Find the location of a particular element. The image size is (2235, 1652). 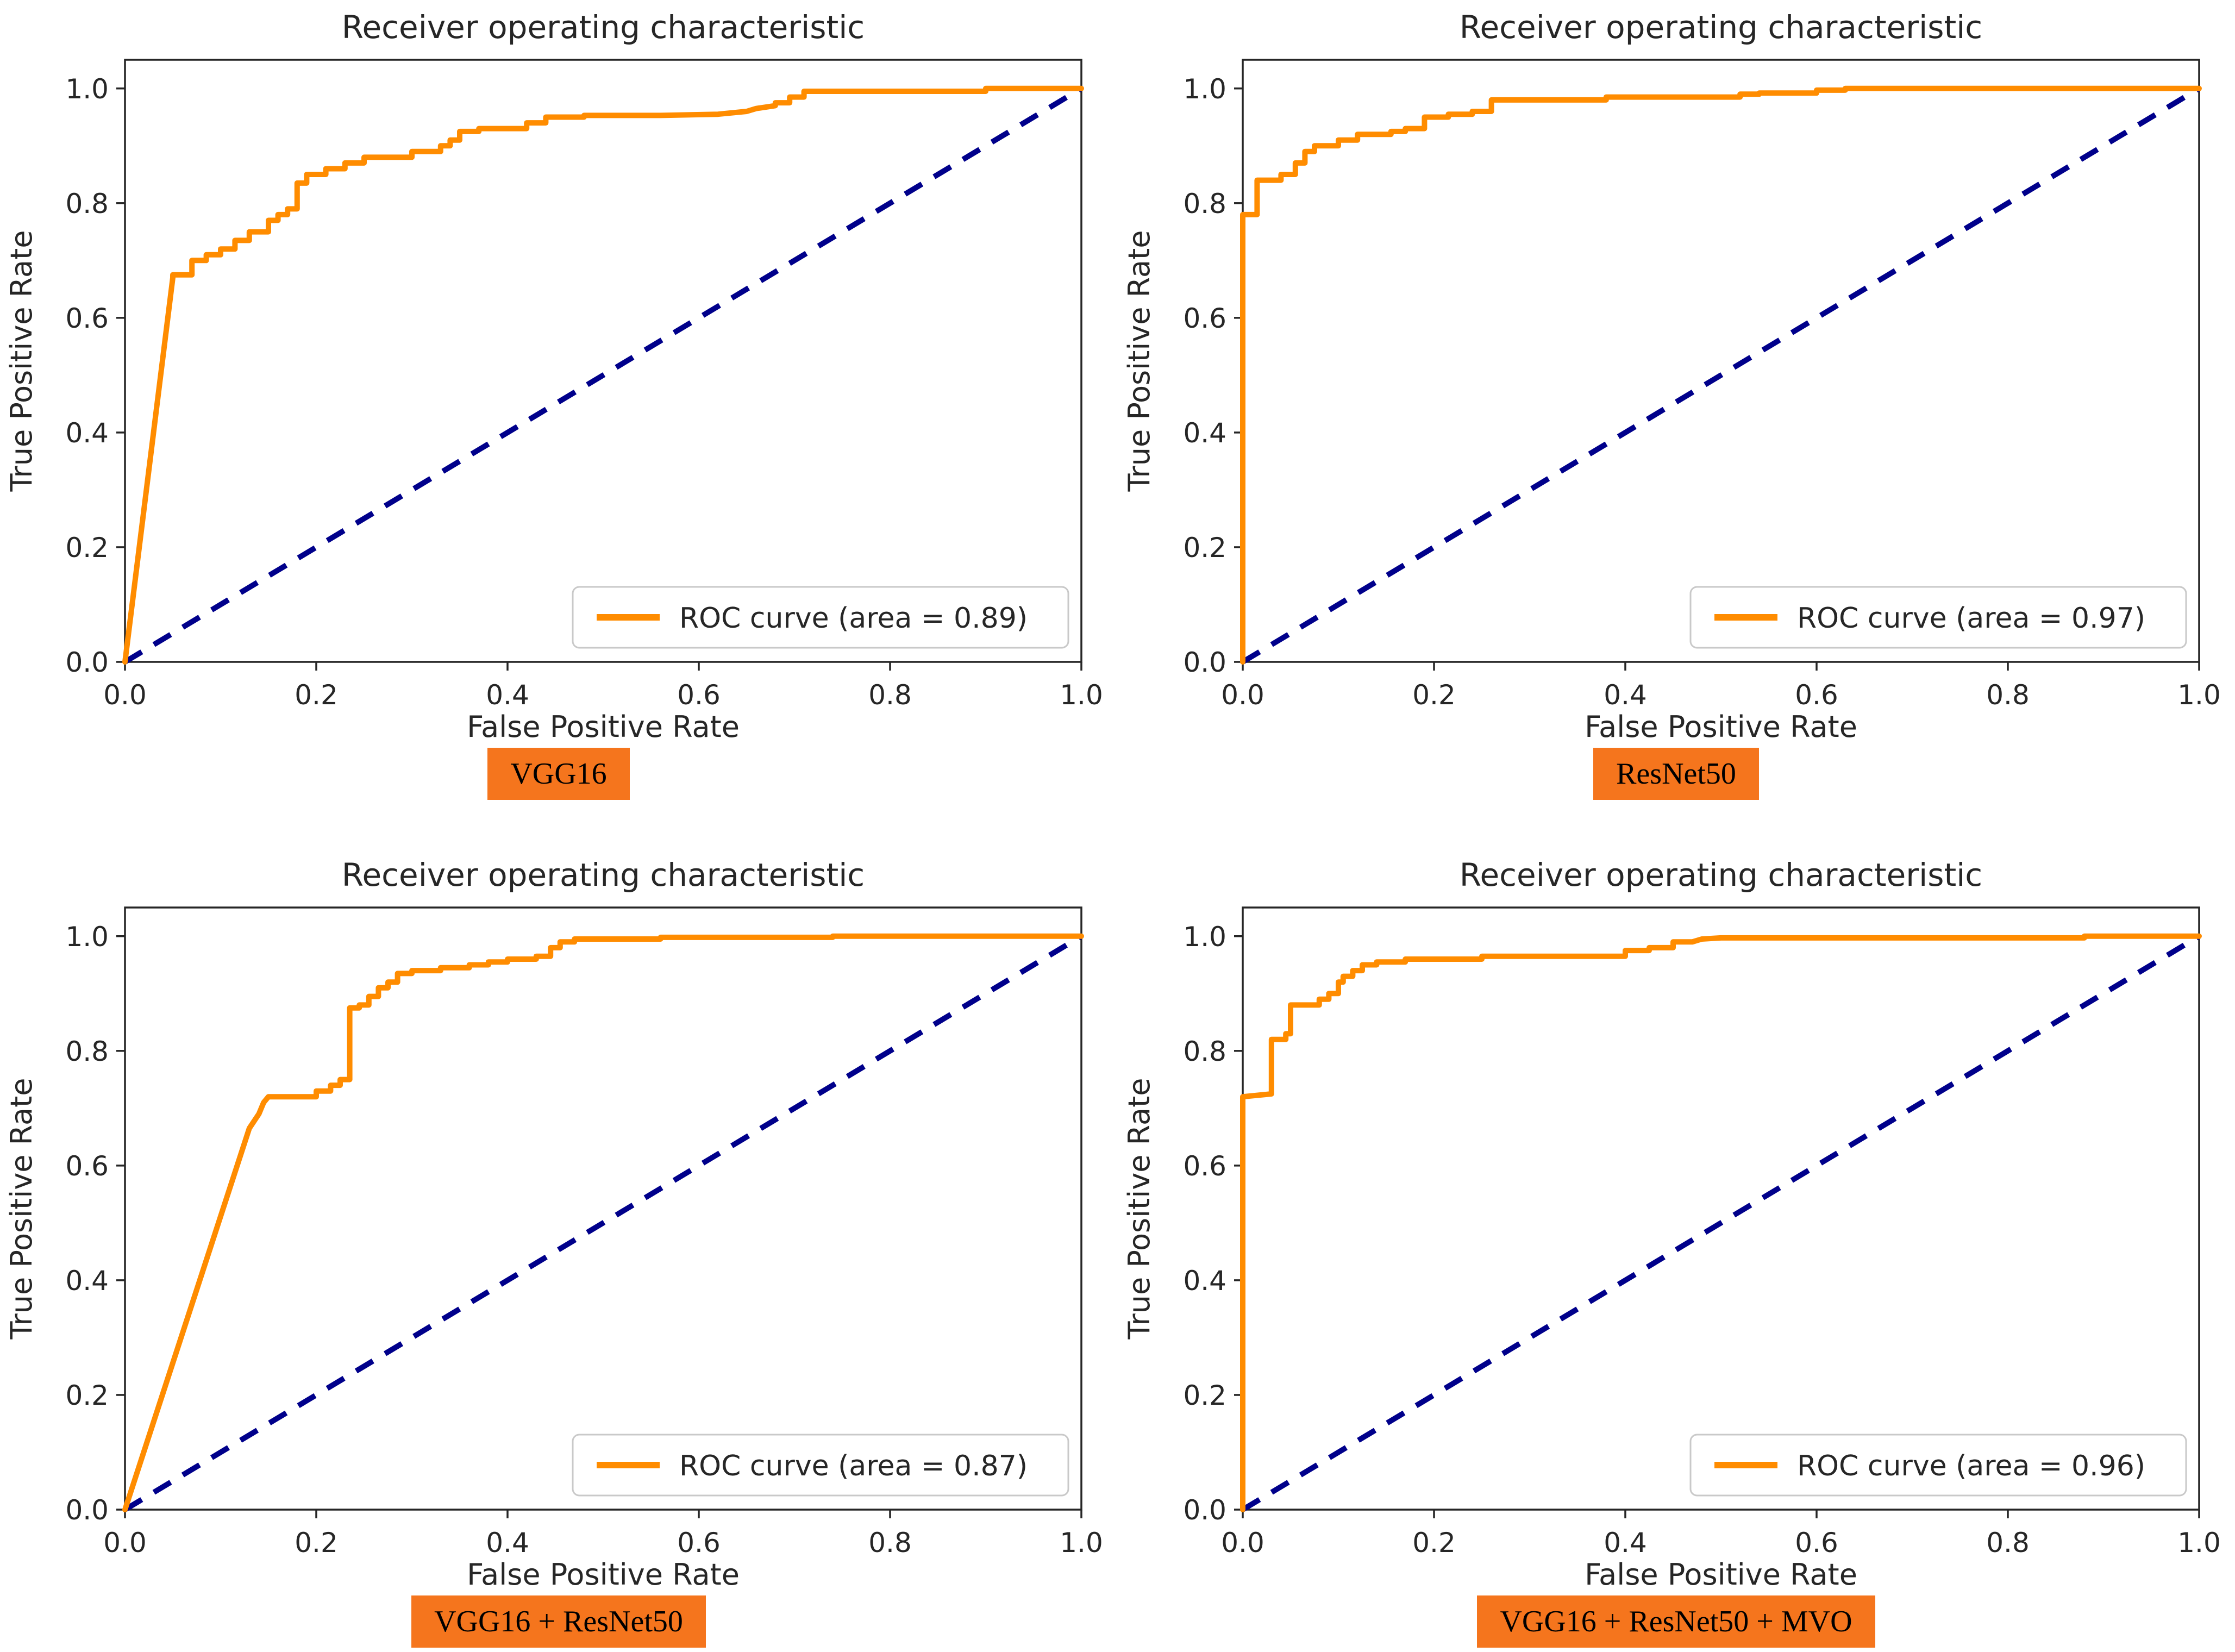

badge-row: VGG16 is located at coordinates (558, 774).